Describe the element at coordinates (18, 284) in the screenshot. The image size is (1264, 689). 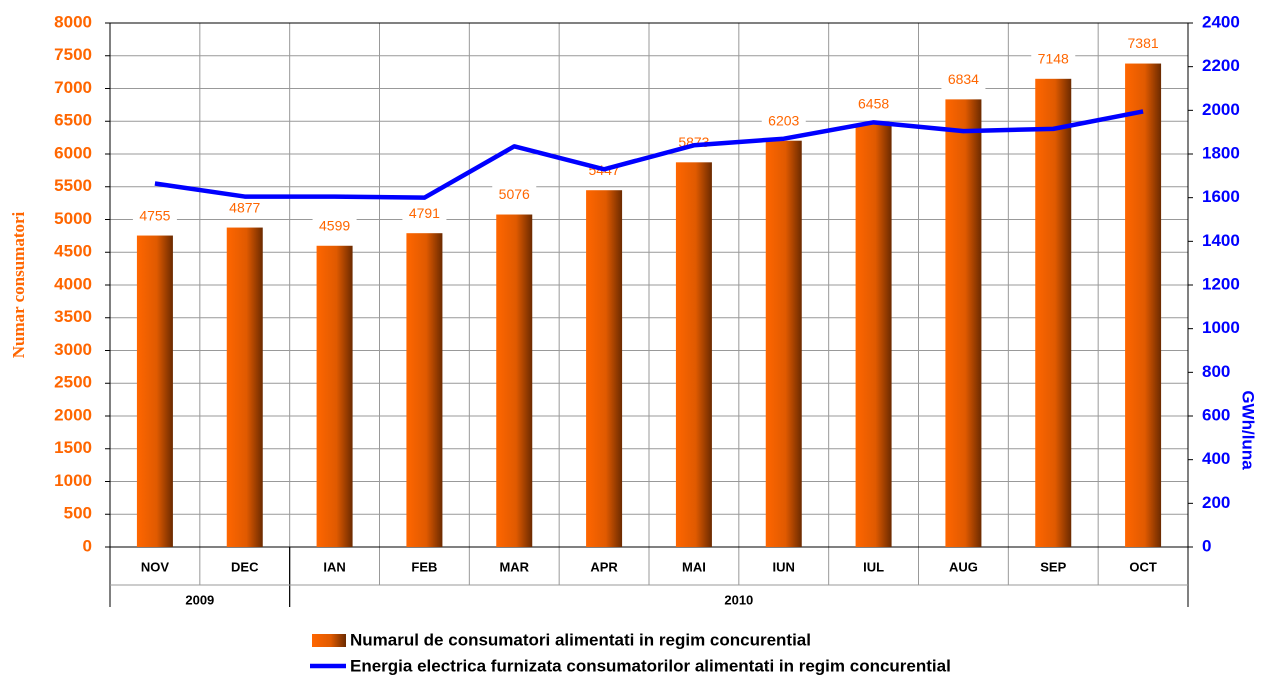
I see `y-axis-title: Numar consumatori` at that location.